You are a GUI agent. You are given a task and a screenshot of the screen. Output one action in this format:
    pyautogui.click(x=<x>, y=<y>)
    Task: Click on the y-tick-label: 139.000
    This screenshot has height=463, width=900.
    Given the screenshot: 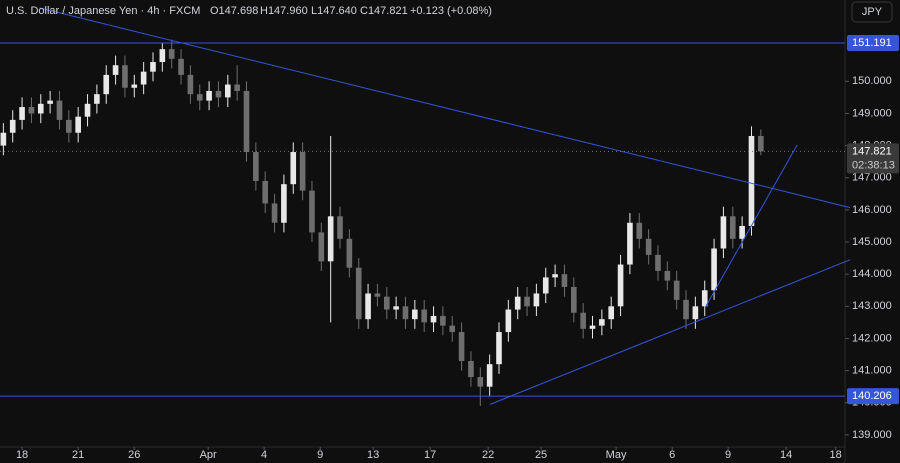 What is the action you would take?
    pyautogui.click(x=872, y=435)
    